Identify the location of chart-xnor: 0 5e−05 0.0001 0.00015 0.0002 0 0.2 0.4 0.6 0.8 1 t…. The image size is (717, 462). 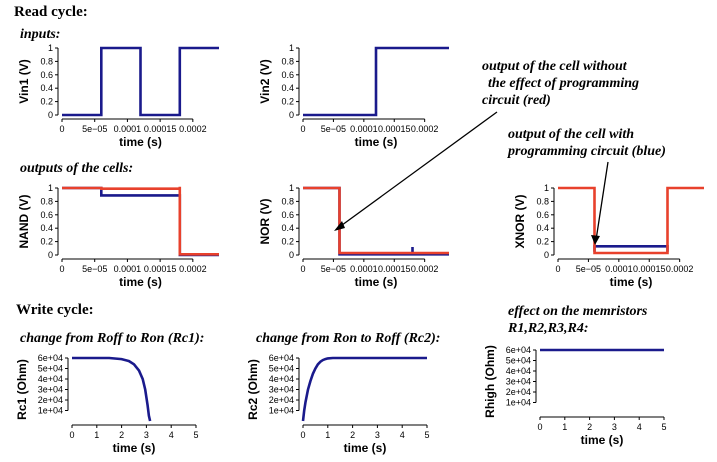
(608, 236).